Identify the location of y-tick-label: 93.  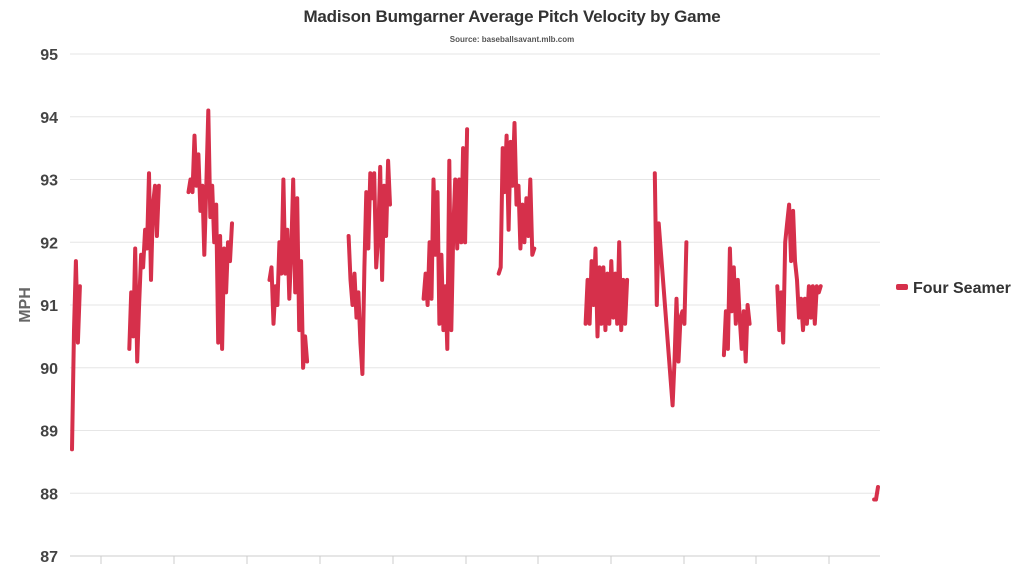
(49, 181).